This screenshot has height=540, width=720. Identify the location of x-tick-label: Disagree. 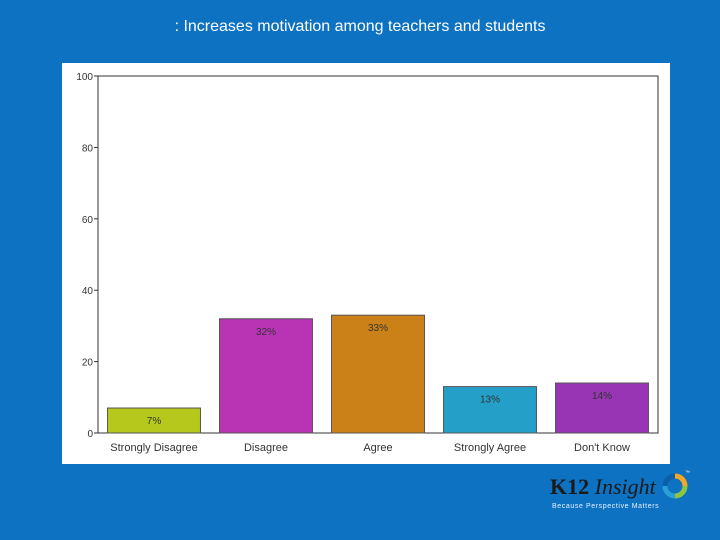
(266, 448).